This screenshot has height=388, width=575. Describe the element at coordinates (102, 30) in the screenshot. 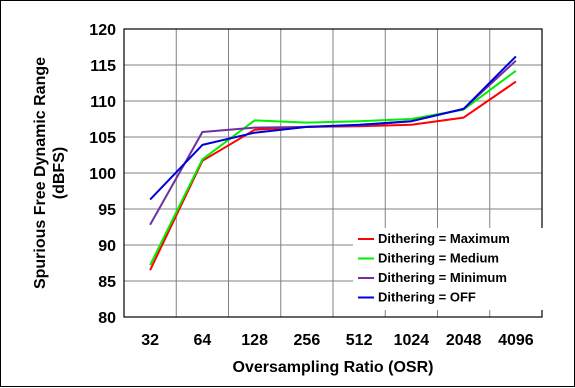

I see `y-tick-label: 120` at that location.